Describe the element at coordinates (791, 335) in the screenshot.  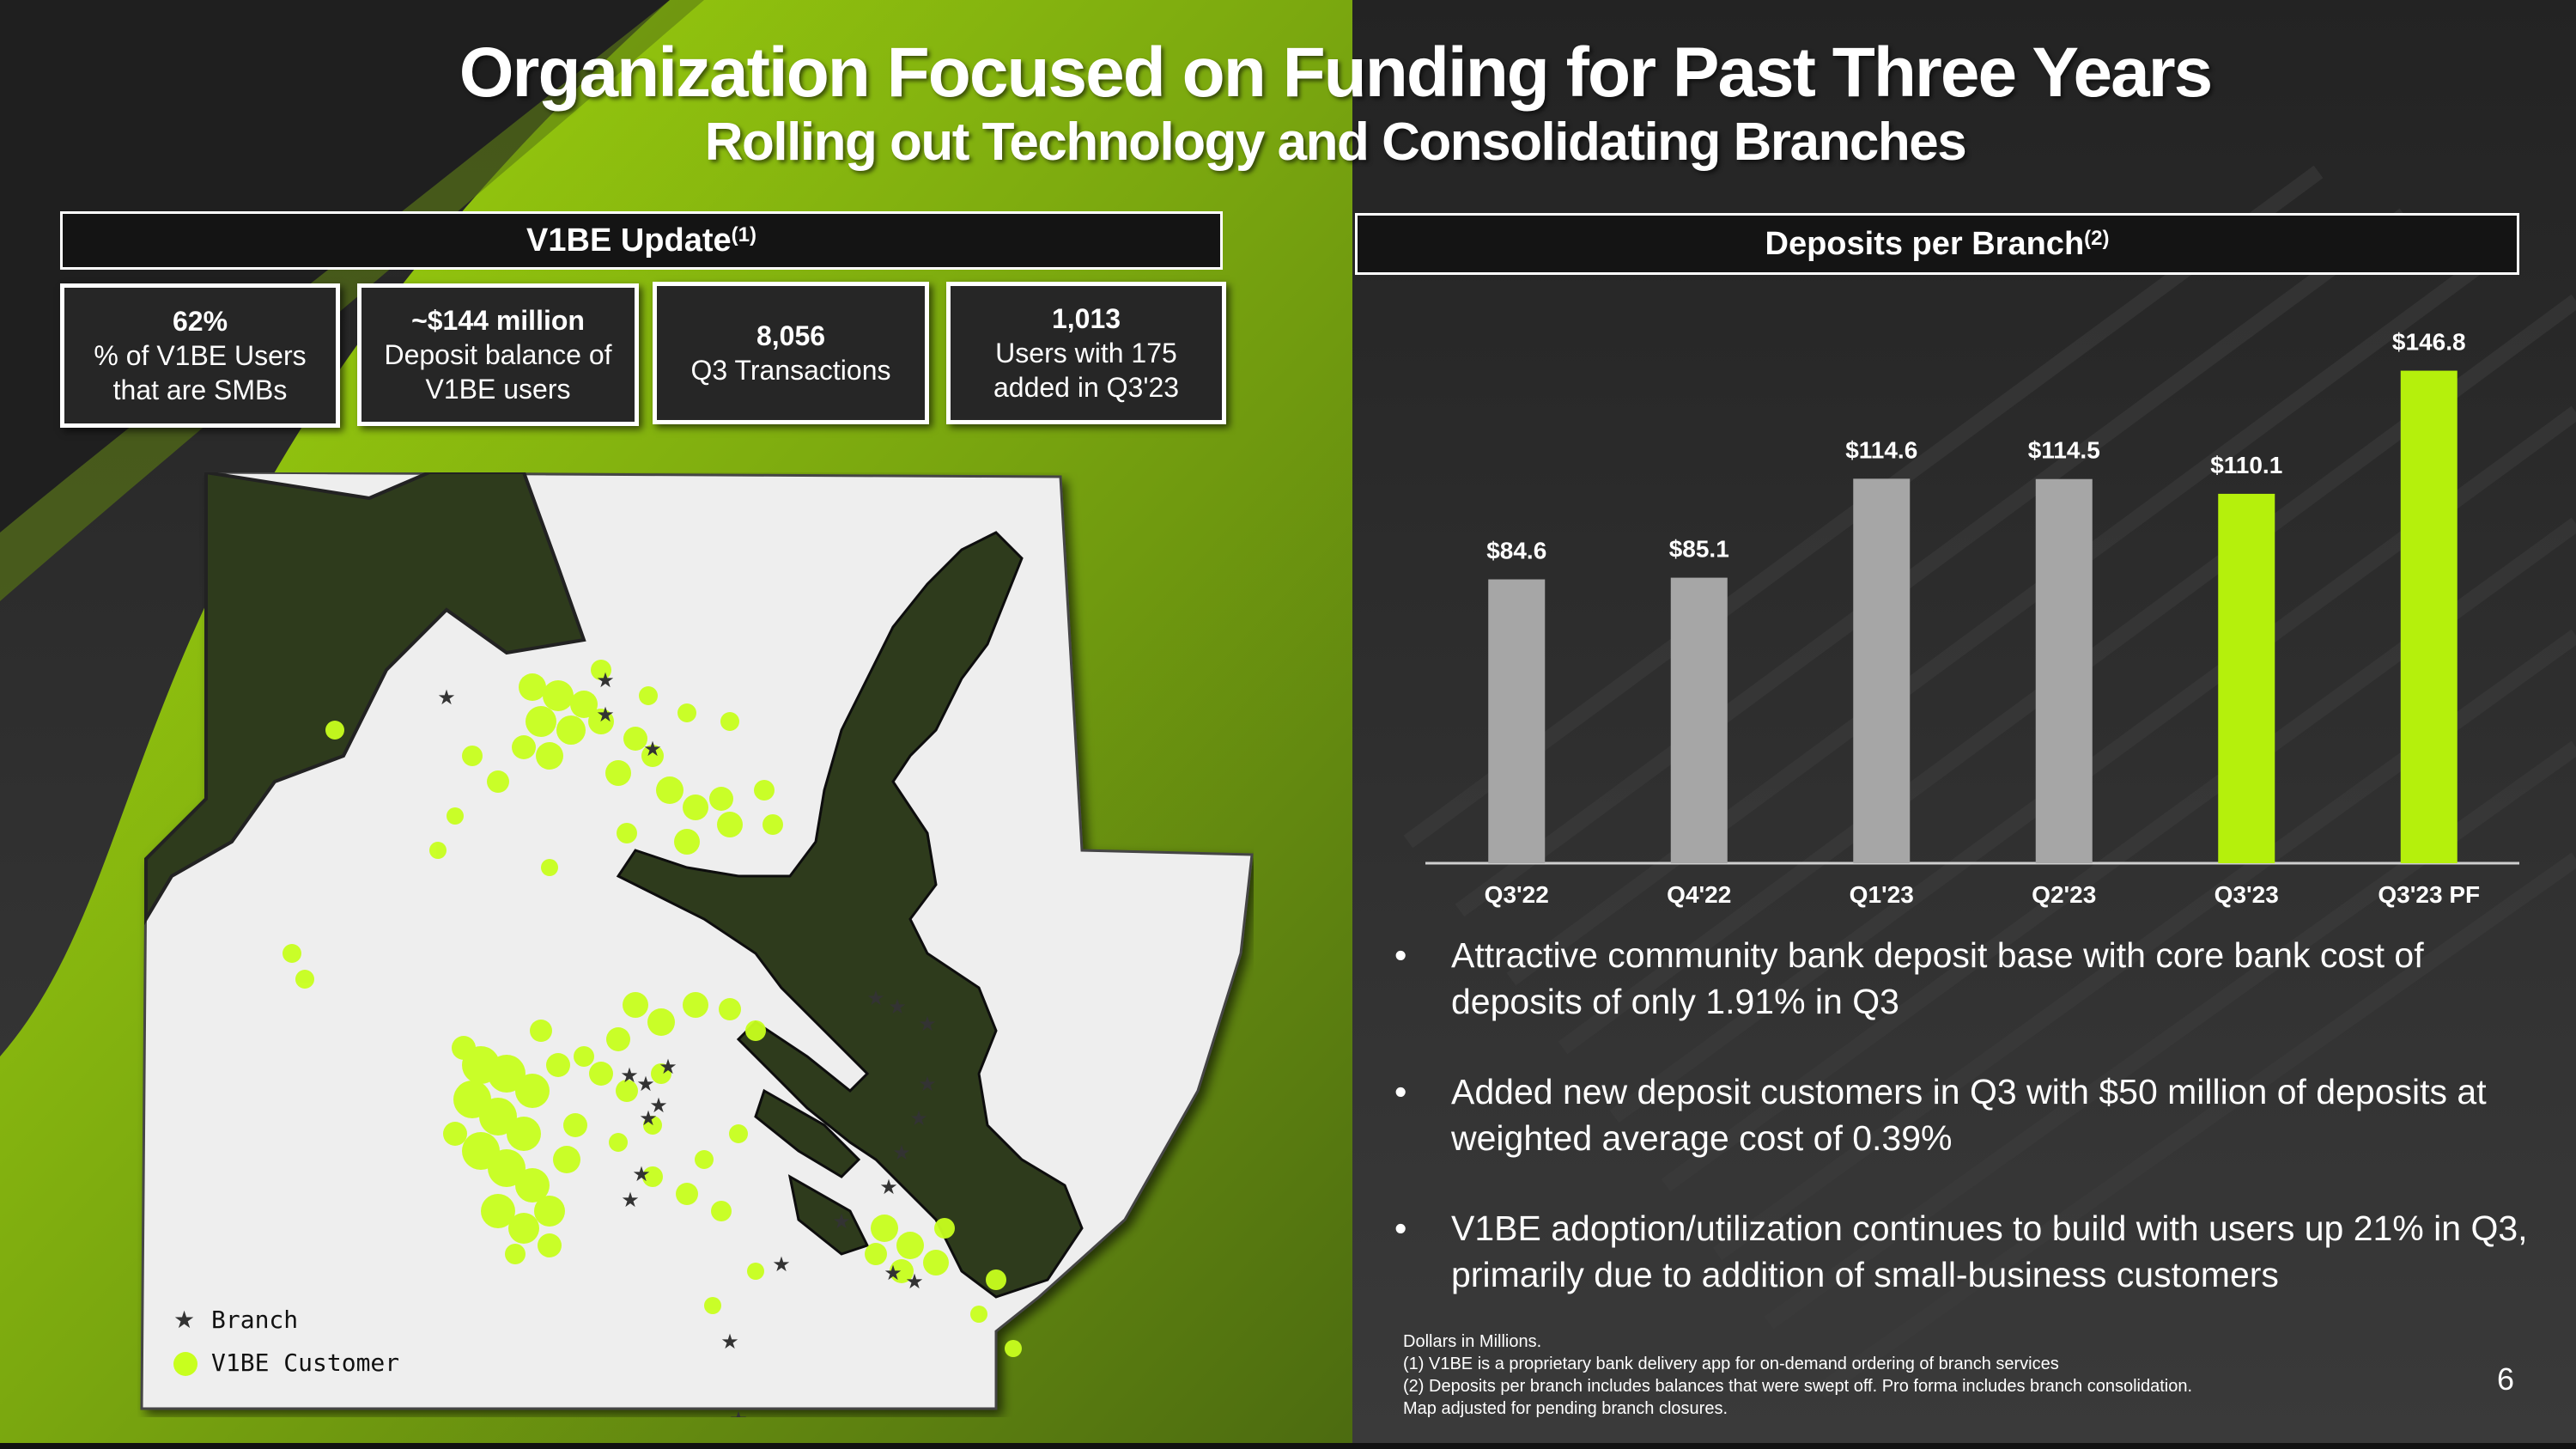
I see `stat-value: 8,056` at that location.